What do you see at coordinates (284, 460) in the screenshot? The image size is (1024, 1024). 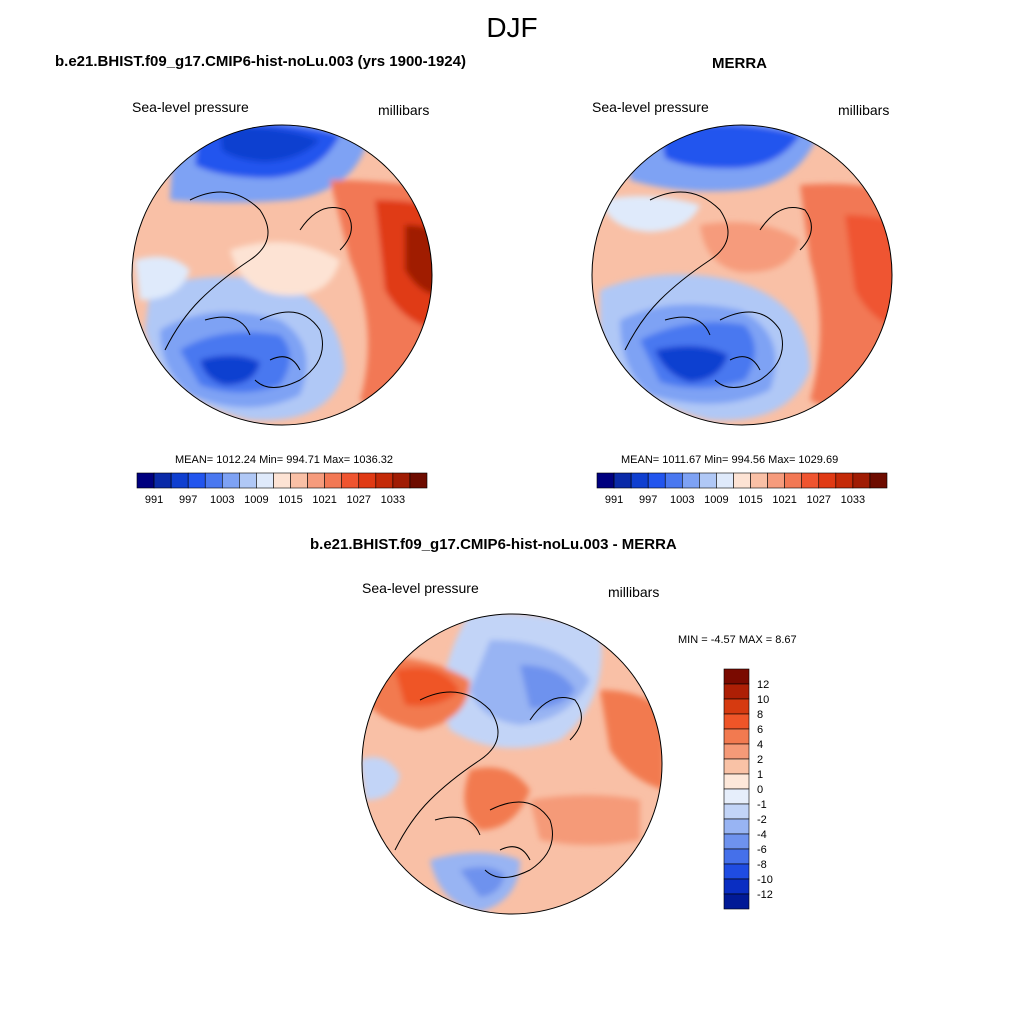 I see `panel1-stats: MEAN= 1012.24 Min= 994.71 Max= 1036.32` at bounding box center [284, 460].